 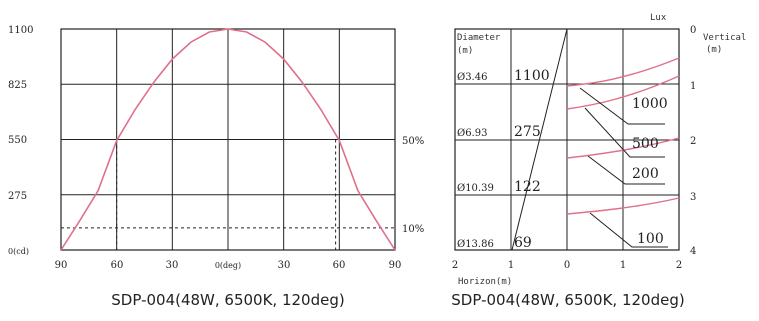 I want to click on y-tick-label: 4, so click(x=693, y=251).